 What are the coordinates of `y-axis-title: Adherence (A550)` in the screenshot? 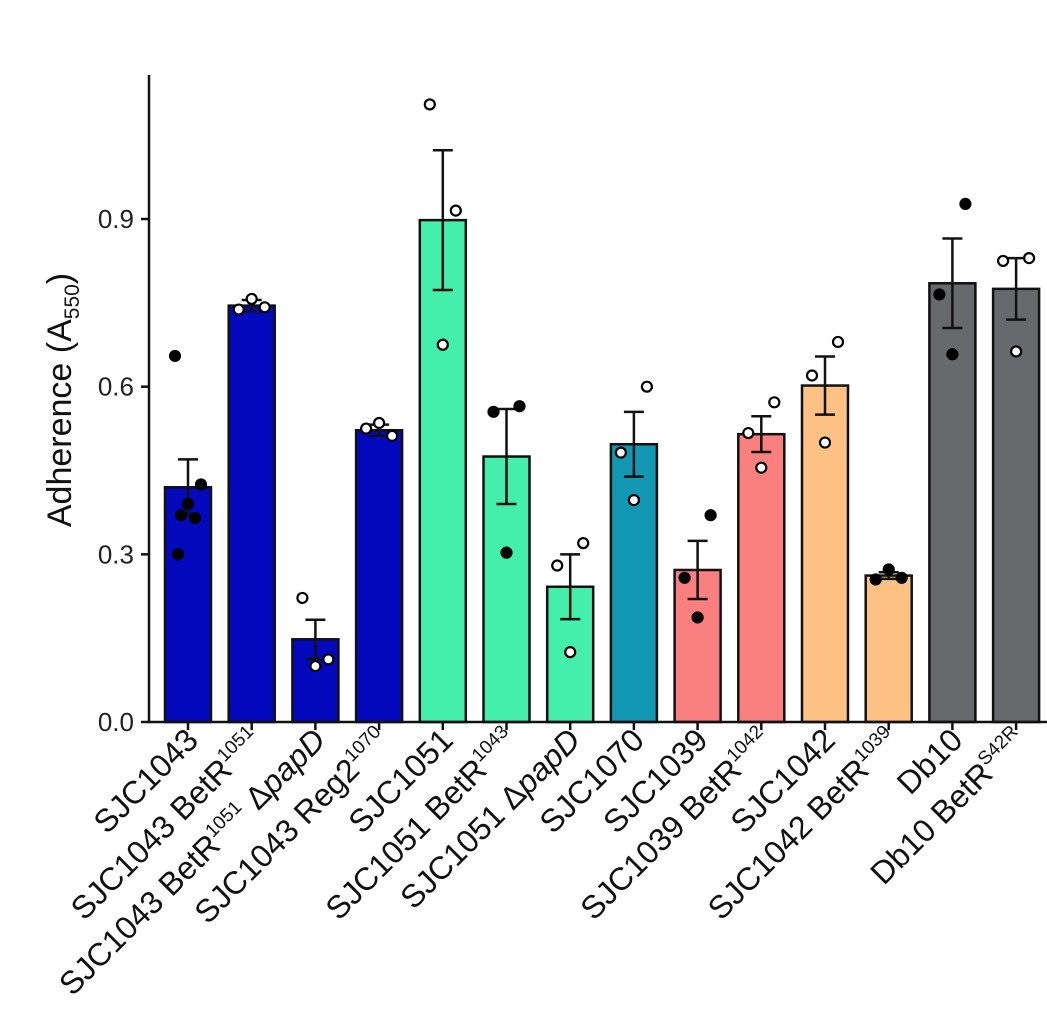 It's located at (62, 400).